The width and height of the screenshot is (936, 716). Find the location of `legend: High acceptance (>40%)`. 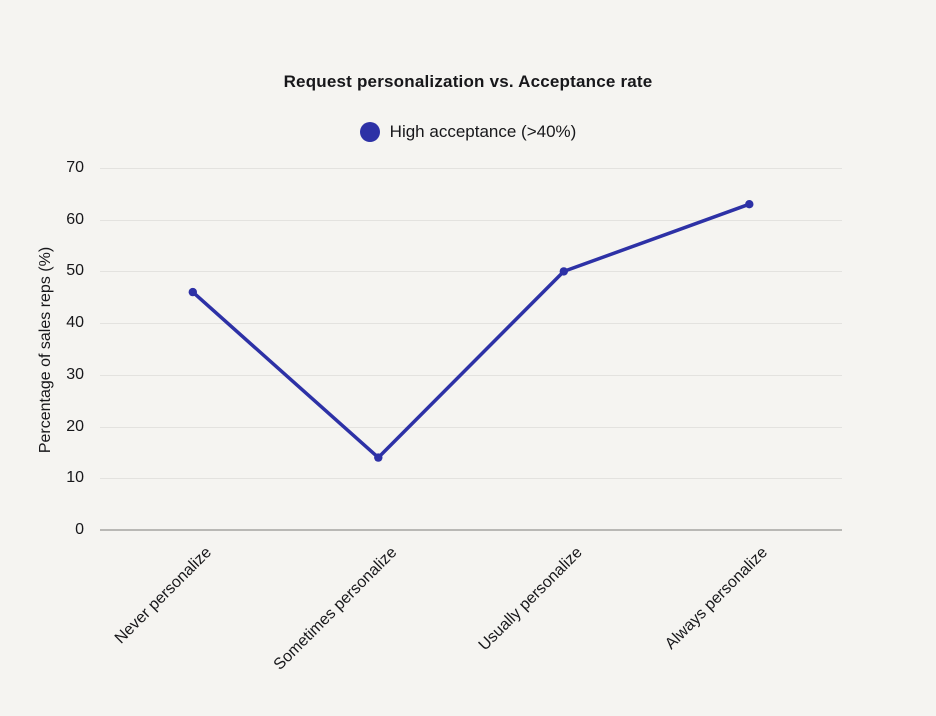

legend: High acceptance (>40%) is located at coordinates (468, 132).